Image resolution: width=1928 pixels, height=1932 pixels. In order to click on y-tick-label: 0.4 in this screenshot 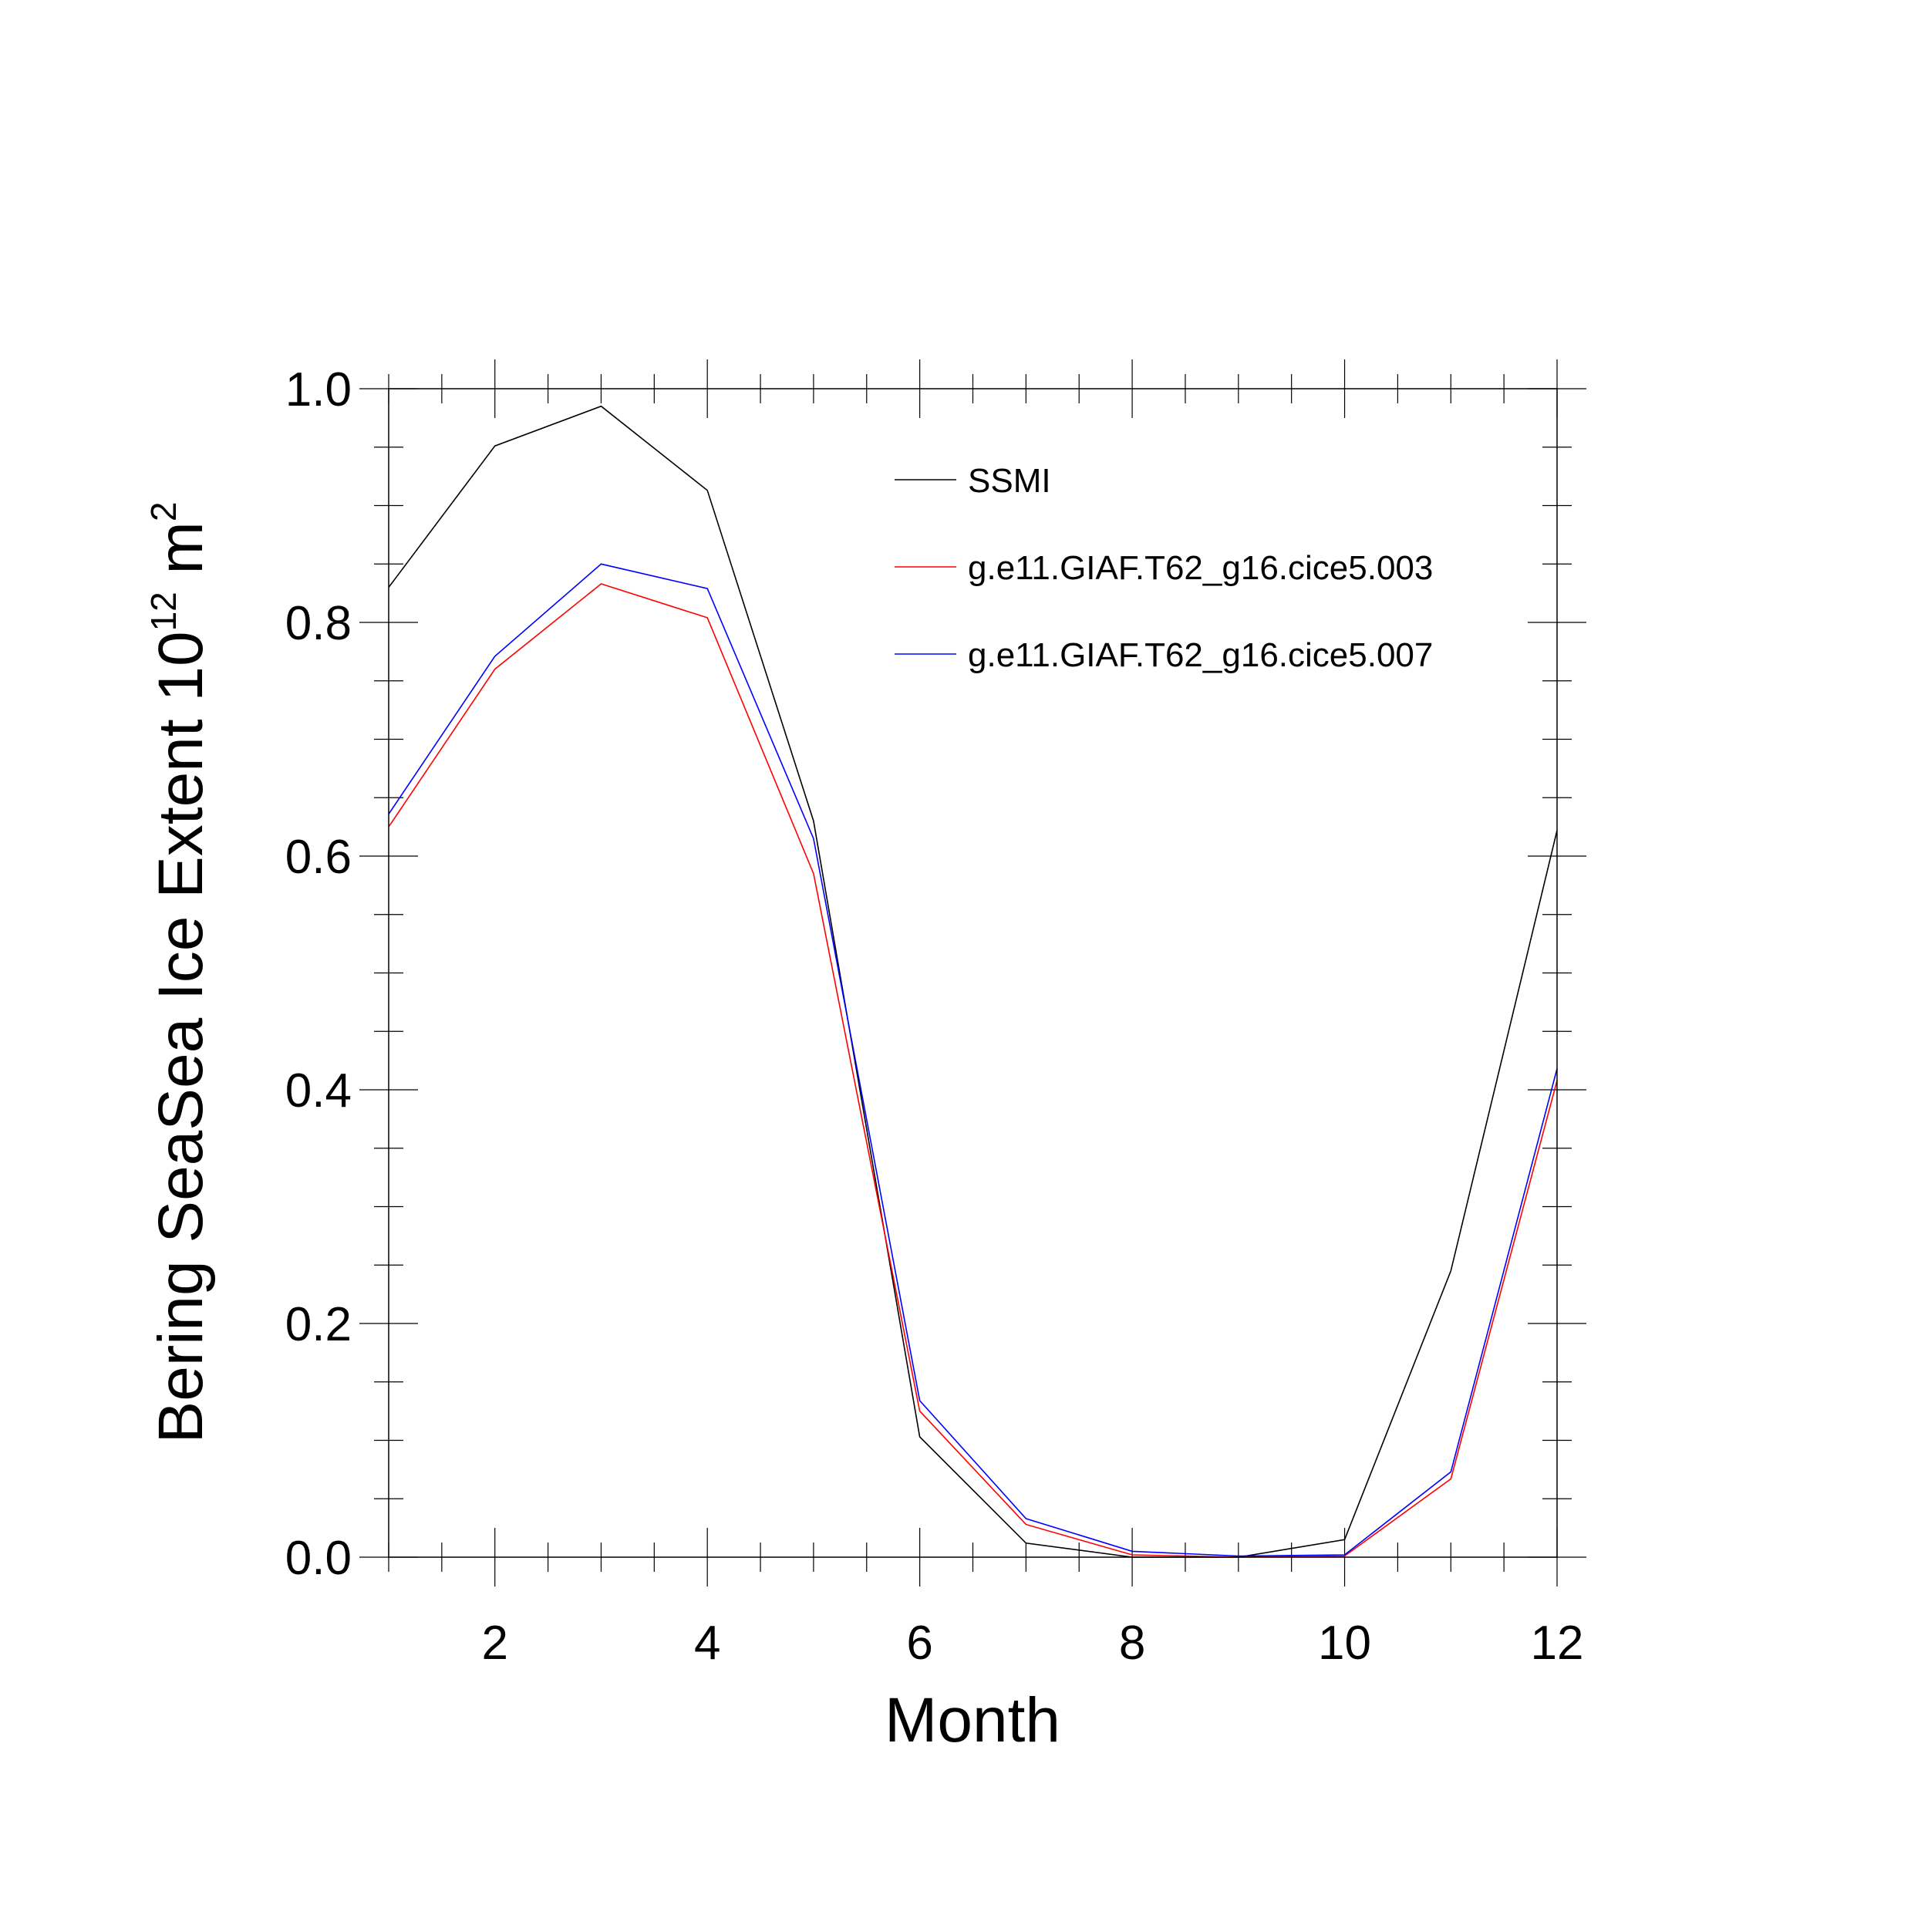, I will do `click(318, 1091)`.